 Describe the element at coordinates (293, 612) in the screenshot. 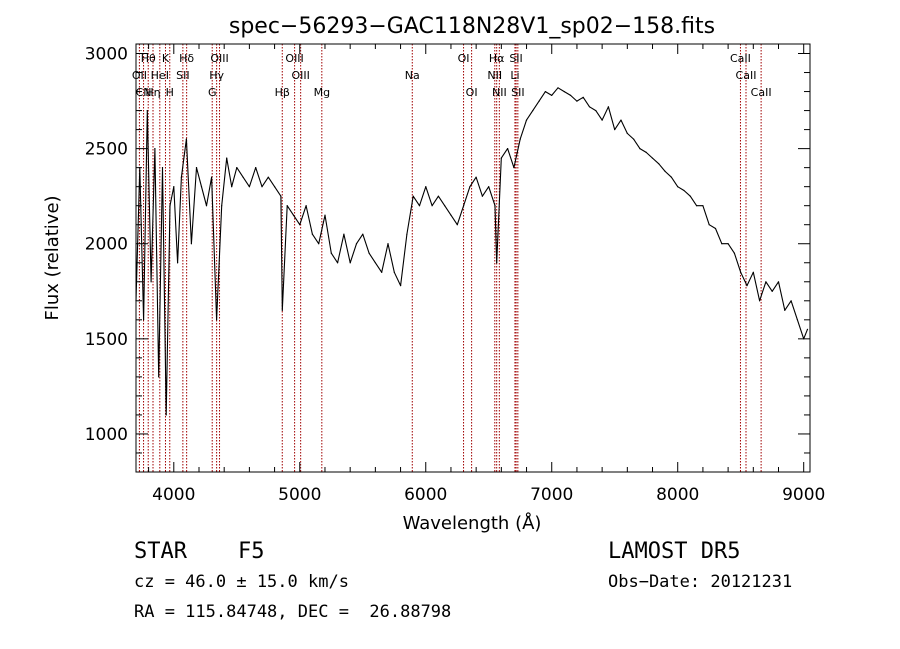

I see `coordinates: RA = 115.84748, DEC = 26.88798` at that location.